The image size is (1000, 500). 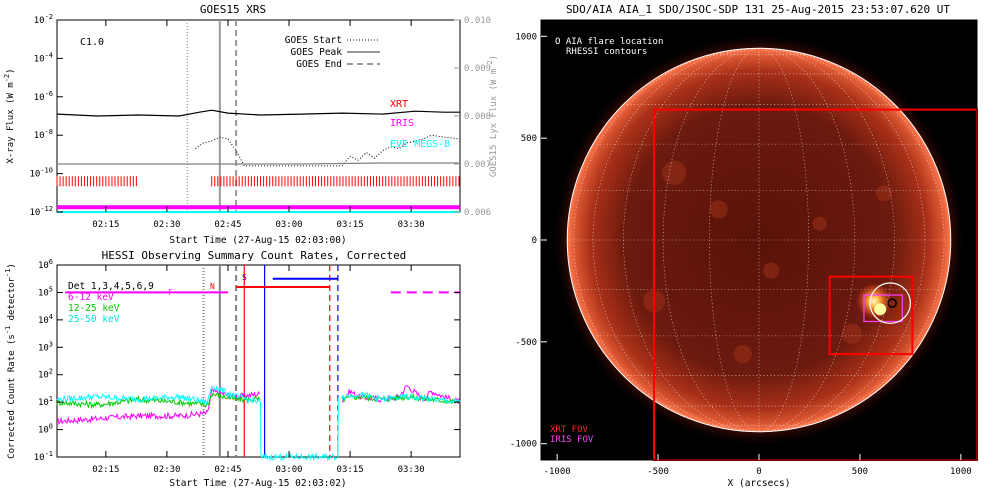 What do you see at coordinates (317, 52) in the screenshot?
I see `legend-goes-peak: GOES Peak` at bounding box center [317, 52].